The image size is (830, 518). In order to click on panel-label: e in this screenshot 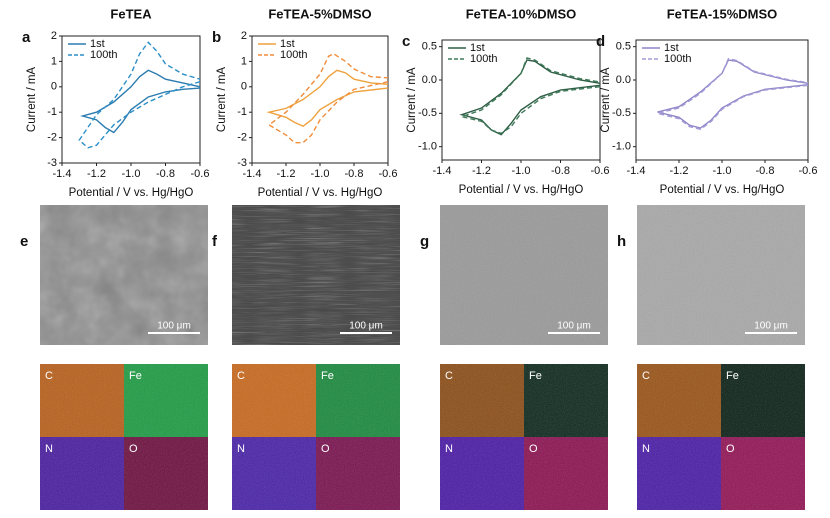, I will do `click(24, 241)`.